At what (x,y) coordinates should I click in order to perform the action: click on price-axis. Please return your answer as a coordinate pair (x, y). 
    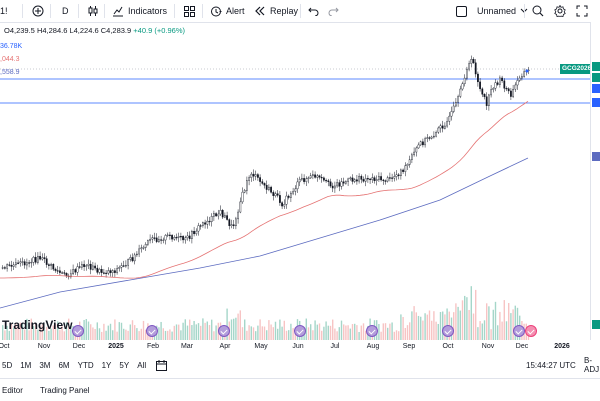
    Looking at the image, I should click on (595, 181).